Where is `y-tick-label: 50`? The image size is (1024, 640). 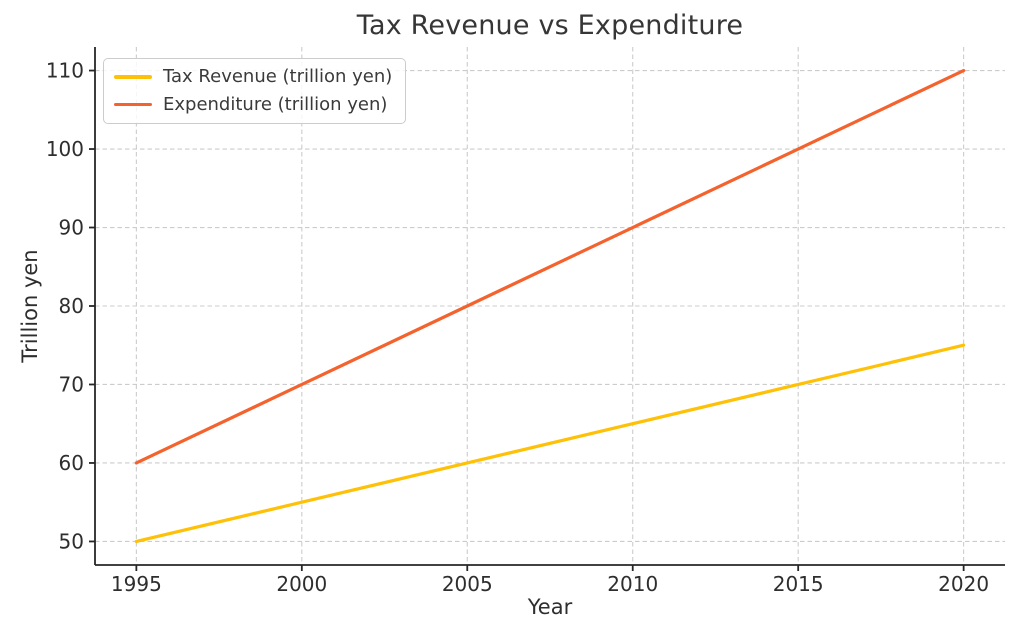
y-tick-label: 50 is located at coordinates (71, 541).